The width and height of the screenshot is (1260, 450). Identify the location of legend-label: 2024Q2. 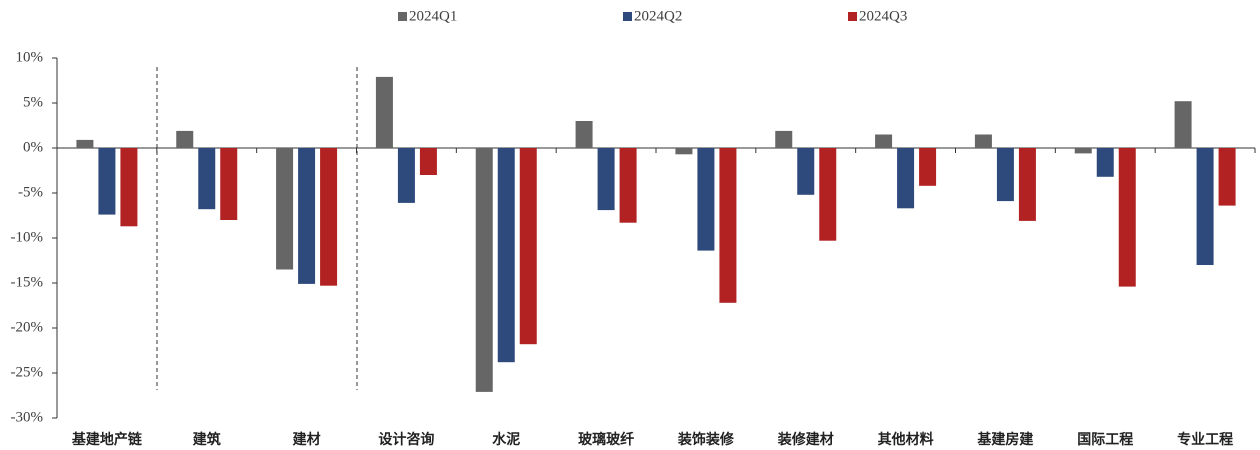
(658, 16).